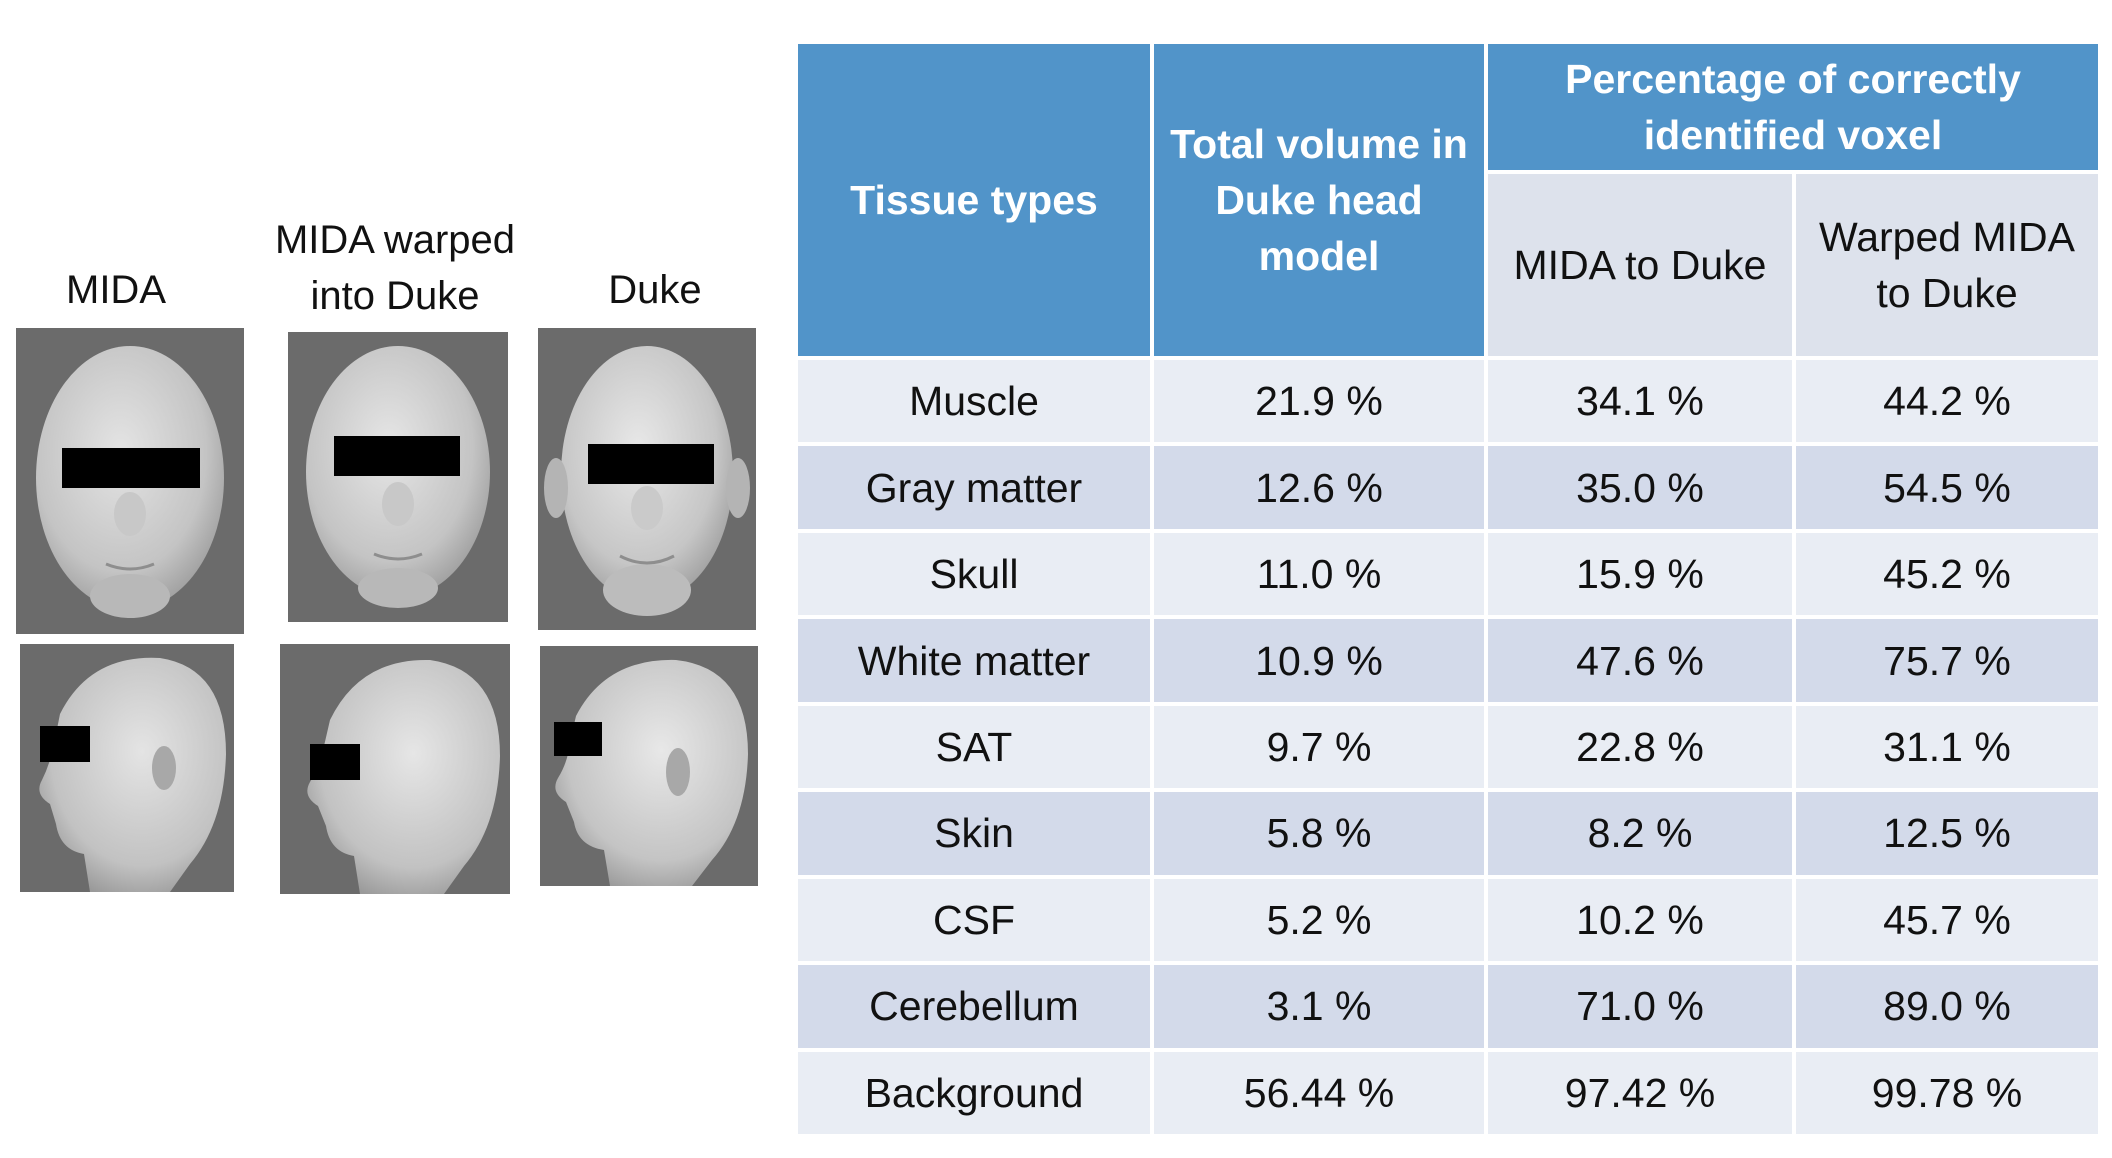 Image resolution: width=2112 pixels, height=1158 pixels. What do you see at coordinates (1947, 574) in the screenshot?
I see `cell-warped-mida-to-duke: 45.2 %` at bounding box center [1947, 574].